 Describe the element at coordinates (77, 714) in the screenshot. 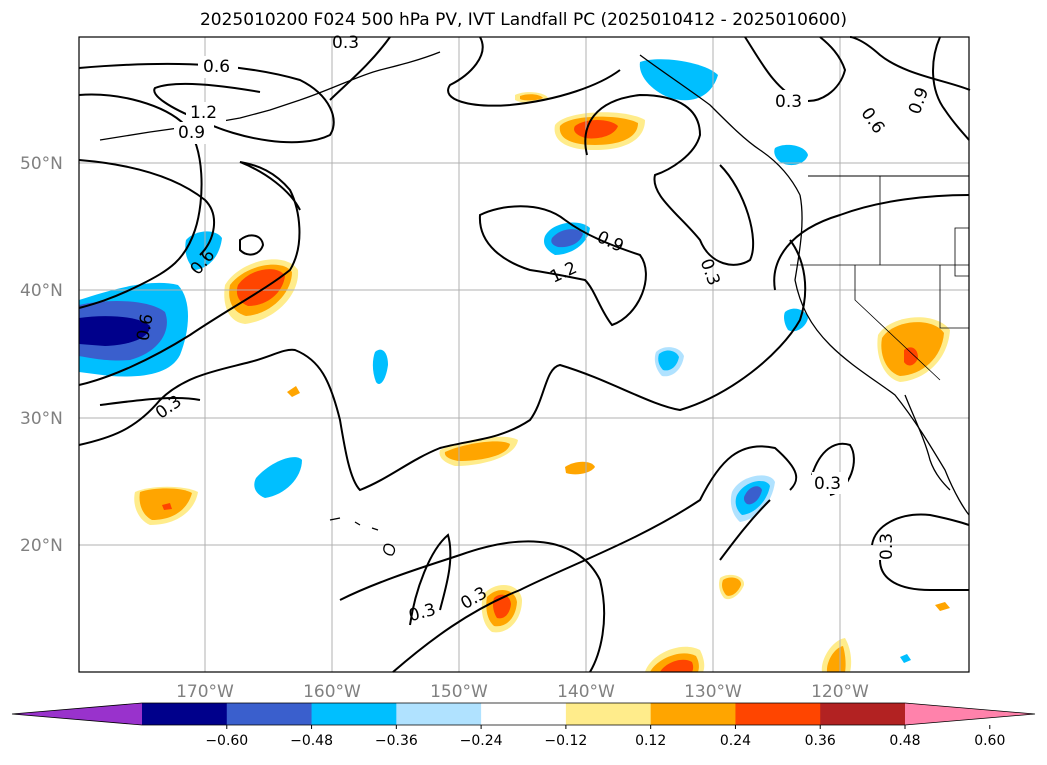

I see `colorbar-extension-min` at that location.